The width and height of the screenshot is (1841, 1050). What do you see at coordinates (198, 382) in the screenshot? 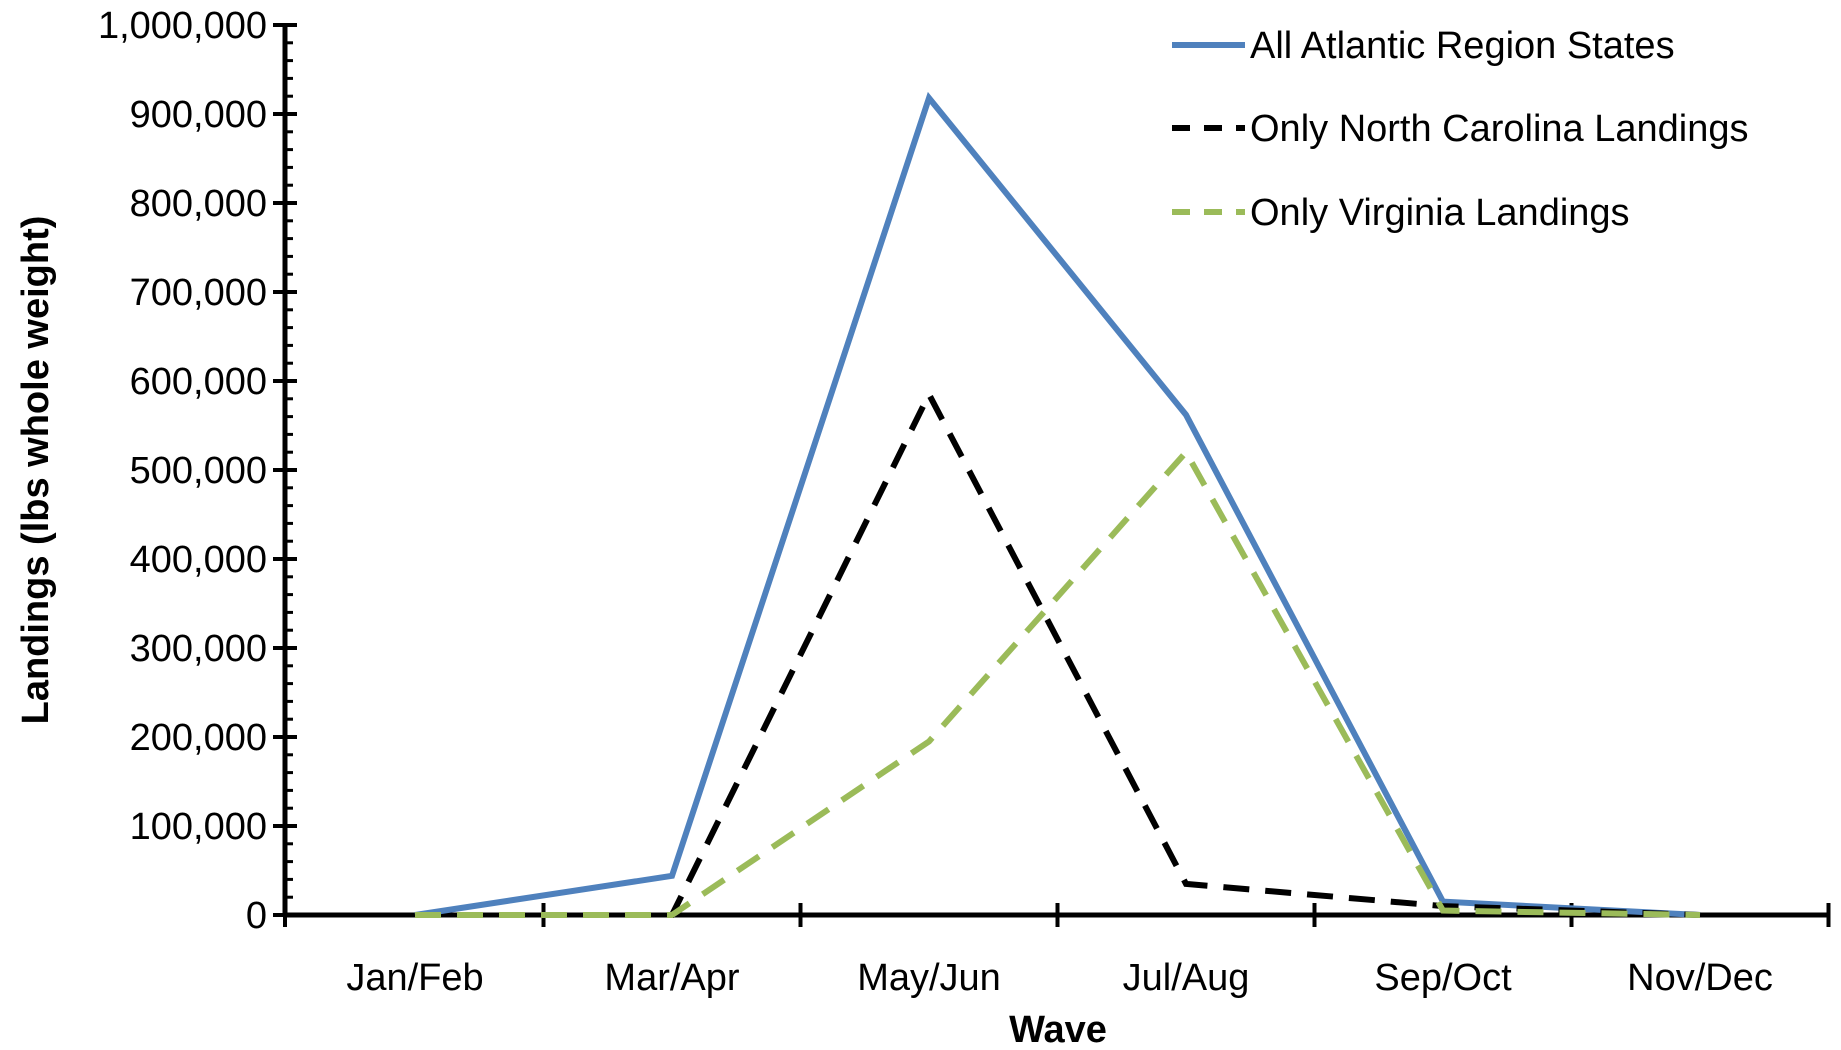
I see `y-tick-label: 600,000` at bounding box center [198, 382].